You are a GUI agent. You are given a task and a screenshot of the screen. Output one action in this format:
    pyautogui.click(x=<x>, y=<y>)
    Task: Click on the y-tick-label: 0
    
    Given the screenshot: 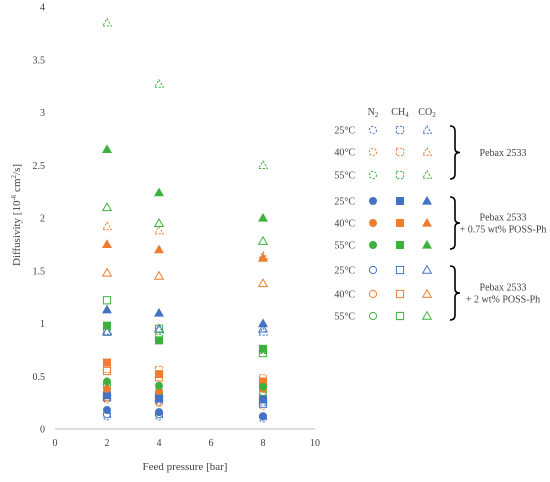 What is the action you would take?
    pyautogui.click(x=42, y=430)
    